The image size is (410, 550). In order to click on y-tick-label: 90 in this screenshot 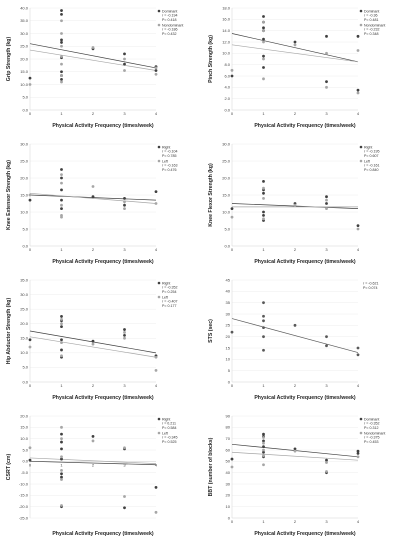, I will do `click(228, 415)`.